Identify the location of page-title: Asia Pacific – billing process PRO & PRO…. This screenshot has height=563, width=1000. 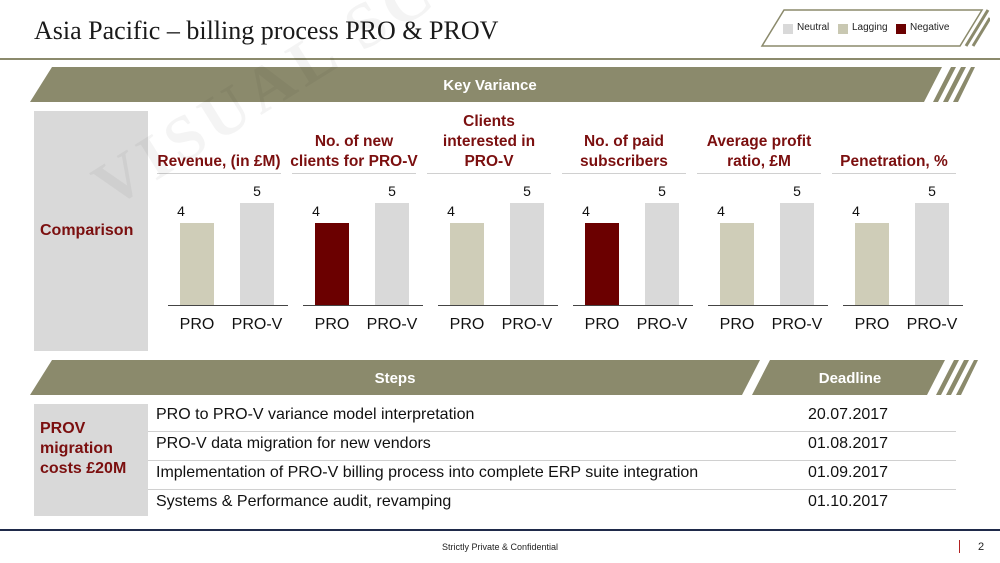
(266, 30).